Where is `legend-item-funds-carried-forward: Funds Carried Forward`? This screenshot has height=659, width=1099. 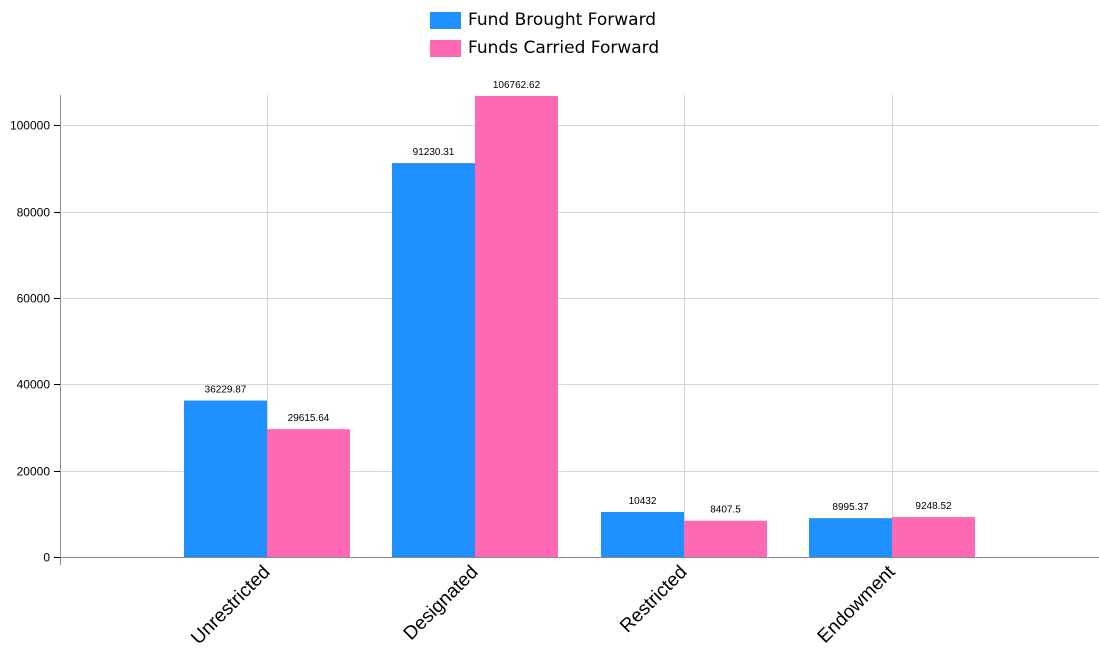 legend-item-funds-carried-forward: Funds Carried Forward is located at coordinates (544, 48).